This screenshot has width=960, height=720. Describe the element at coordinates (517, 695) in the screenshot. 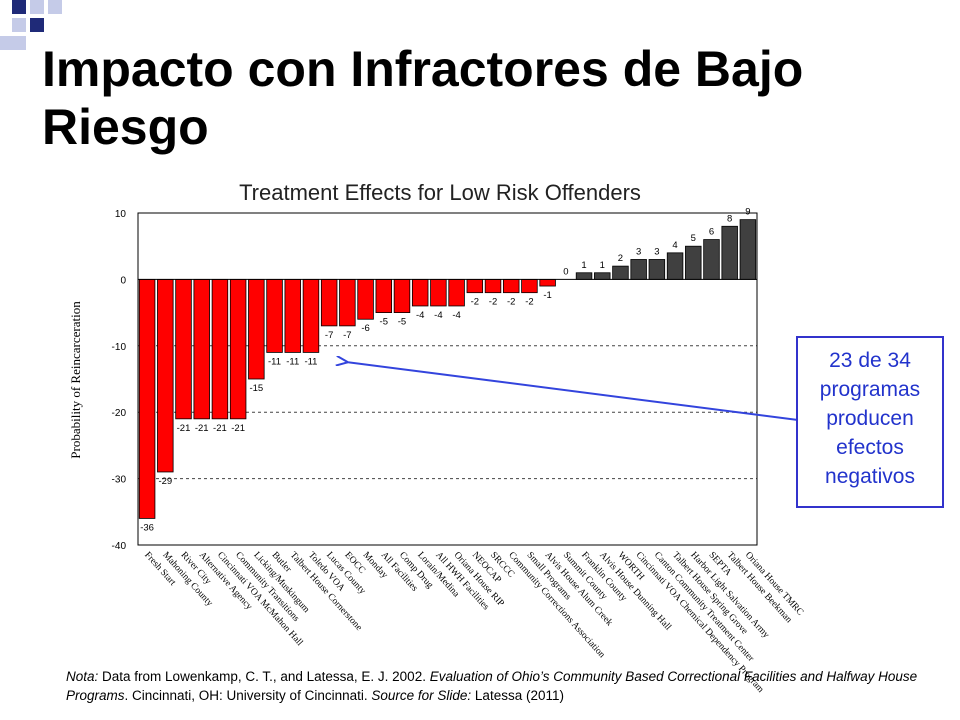

I see `note-part-3: Latessa (2011)` at that location.